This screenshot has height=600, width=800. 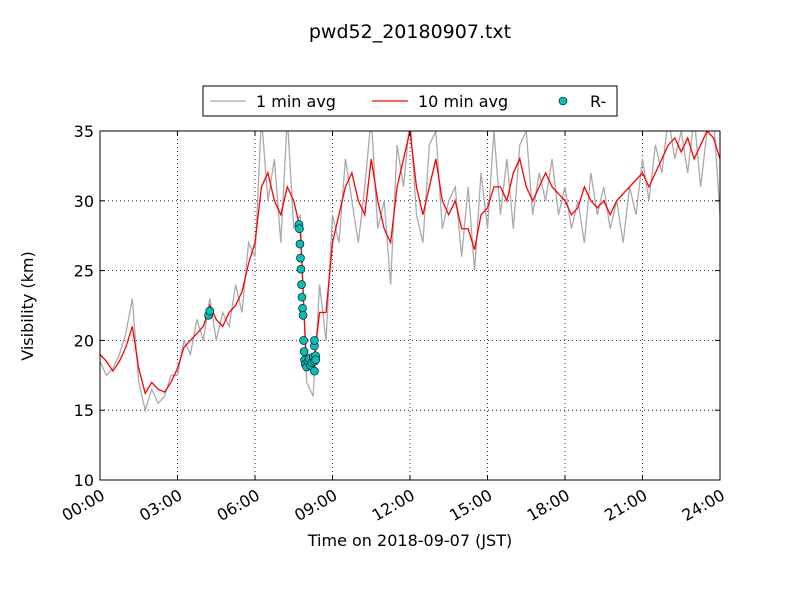 I want to click on y-tick-label: 20, so click(x=84, y=340).